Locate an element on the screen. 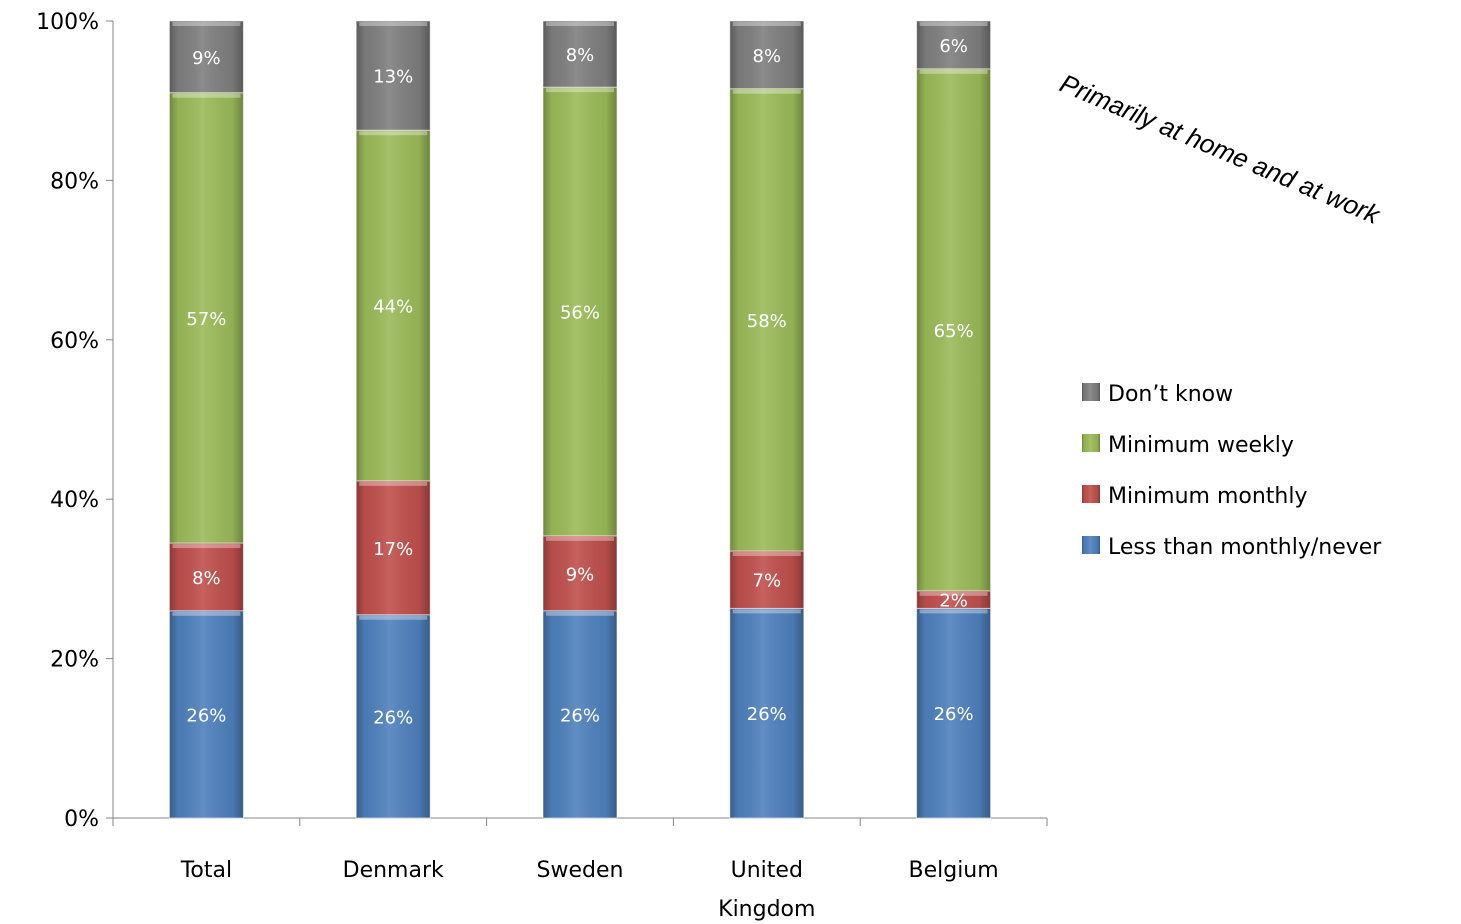 This screenshot has height=924, width=1461. data-label: 58% is located at coordinates (767, 321).